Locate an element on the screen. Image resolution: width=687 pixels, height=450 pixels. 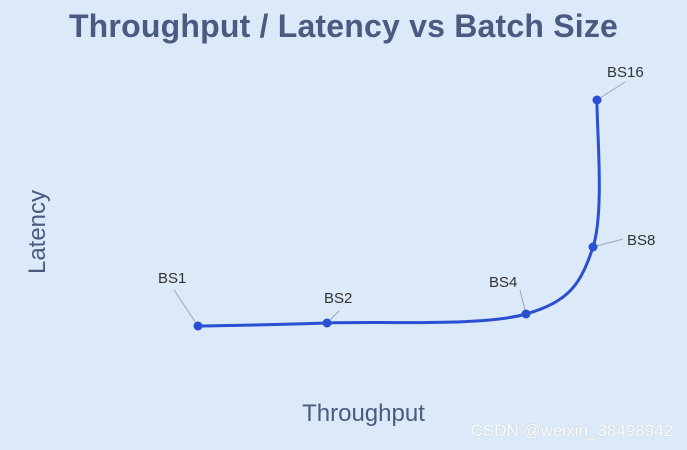
chart-title: Throughput / Latency vs Batch Size is located at coordinates (343, 26).